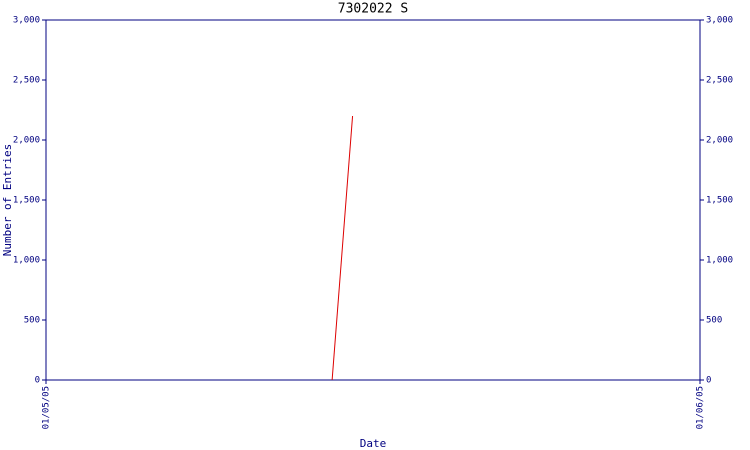  What do you see at coordinates (32, 321) in the screenshot?
I see `y-tick-label: 500` at bounding box center [32, 321].